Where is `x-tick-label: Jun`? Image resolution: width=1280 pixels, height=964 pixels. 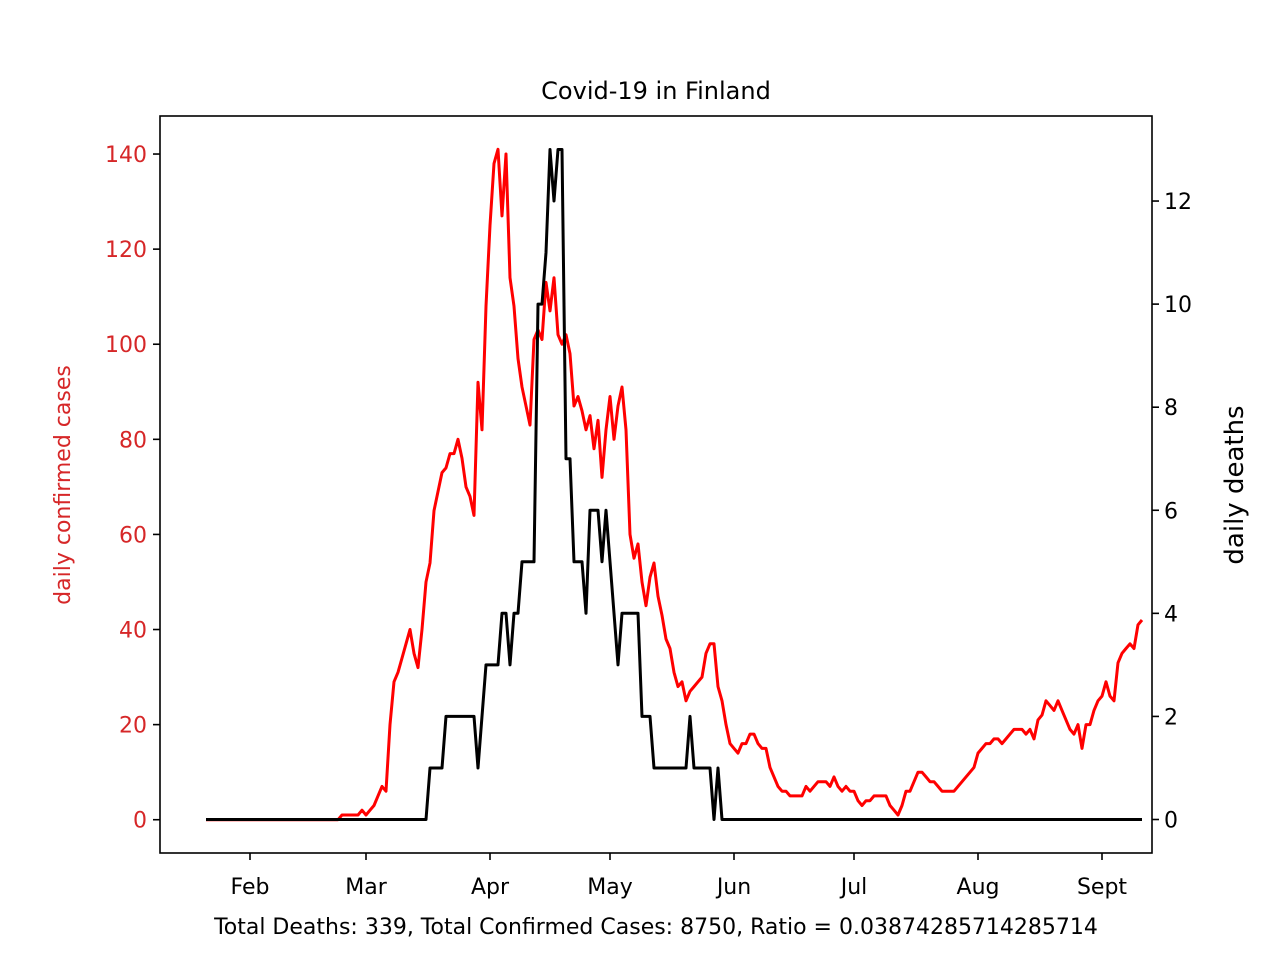
x-tick-label: Jun is located at coordinates (733, 887).